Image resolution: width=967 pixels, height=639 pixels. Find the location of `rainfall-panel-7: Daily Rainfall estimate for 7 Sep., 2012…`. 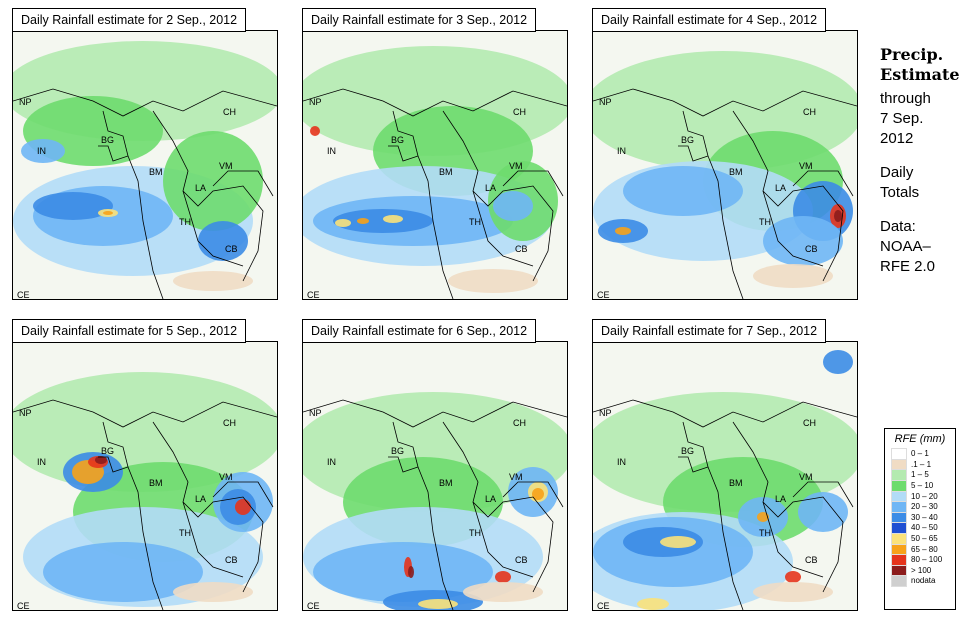

rainfall-panel-7: Daily Rainfall estimate for 7 Sep., 2012… is located at coordinates (725, 465).